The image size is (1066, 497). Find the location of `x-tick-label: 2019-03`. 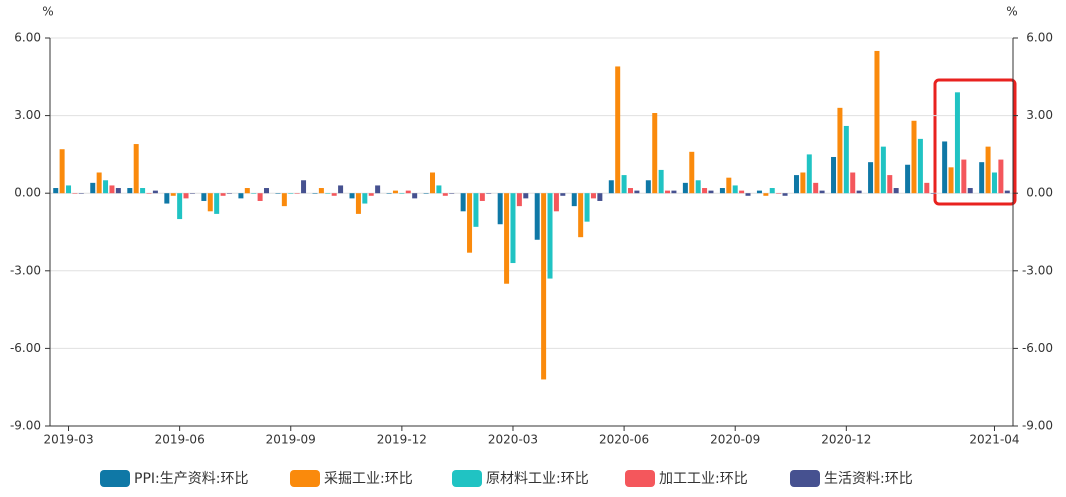

x-tick-label: 2019-03 is located at coordinates (68, 440).